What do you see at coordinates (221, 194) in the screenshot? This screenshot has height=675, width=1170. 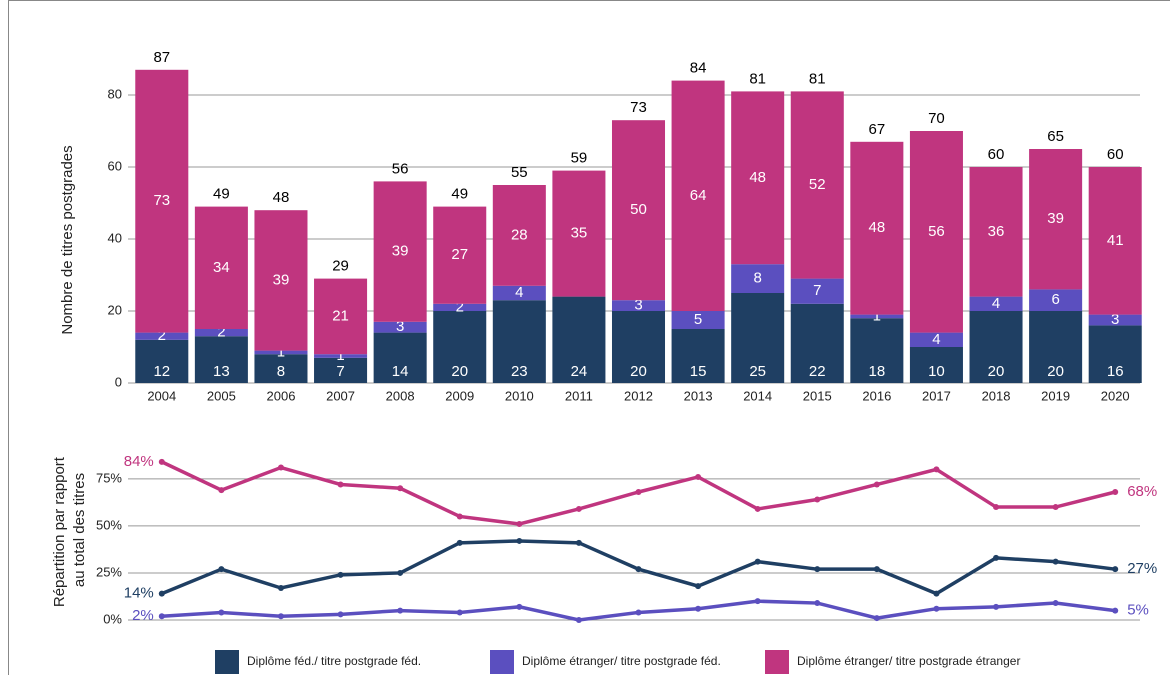 I see `total-label: 49` at bounding box center [221, 194].